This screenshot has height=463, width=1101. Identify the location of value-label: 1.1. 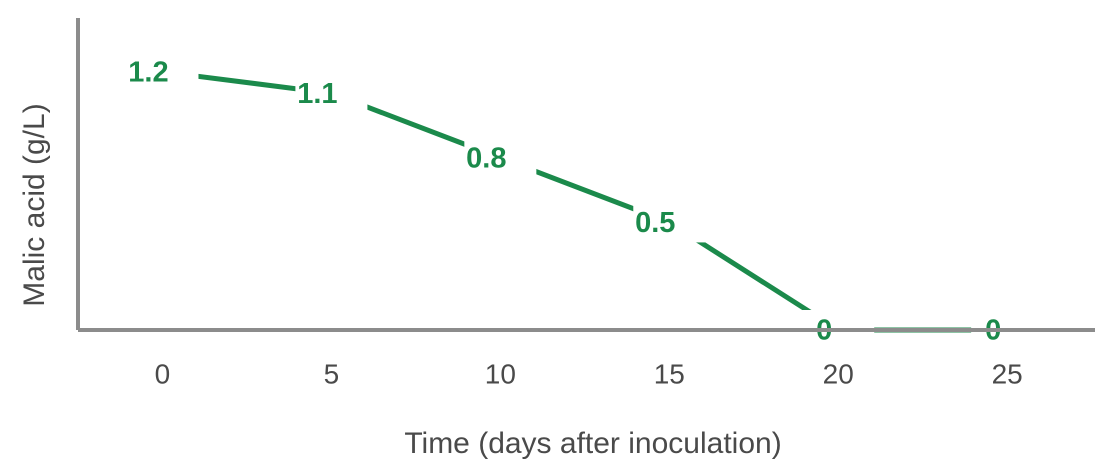
(317, 94).